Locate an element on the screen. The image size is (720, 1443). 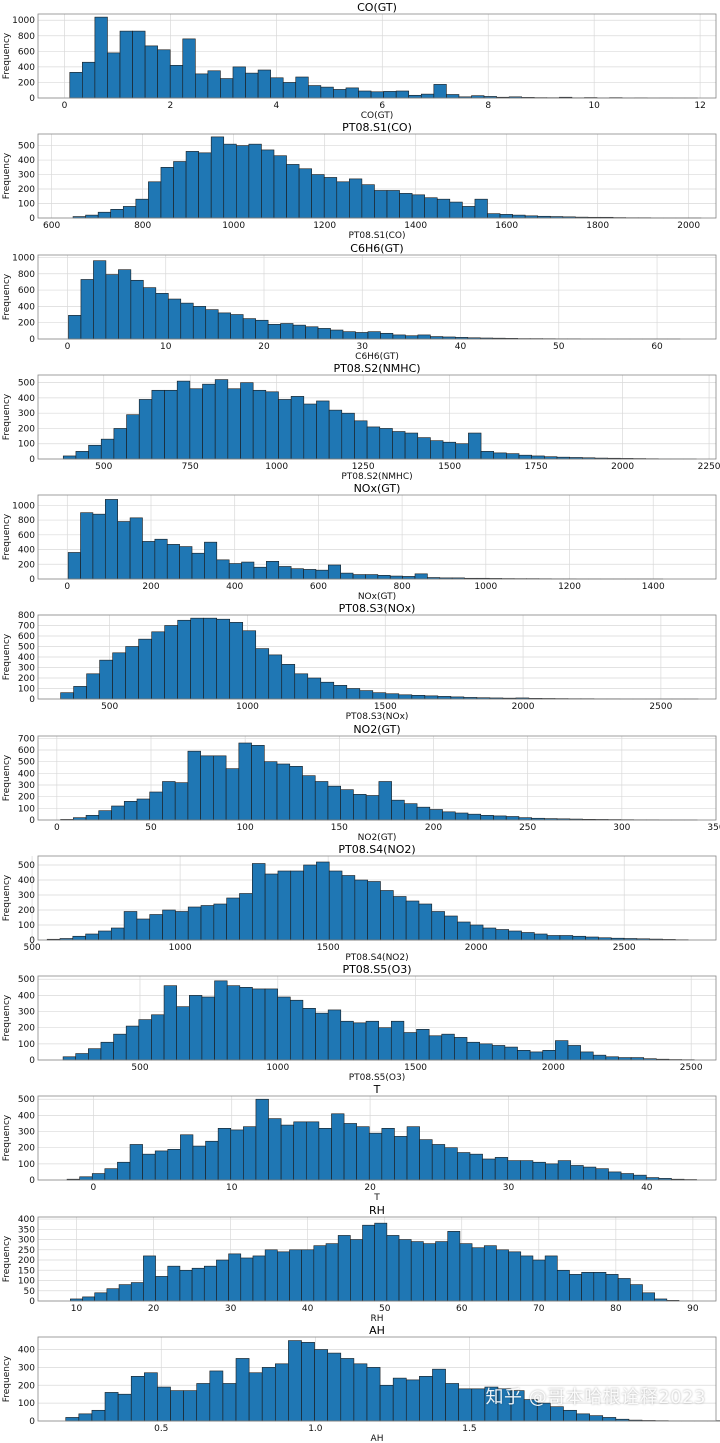
chart-title: CO(GT) is located at coordinates (377, 7).